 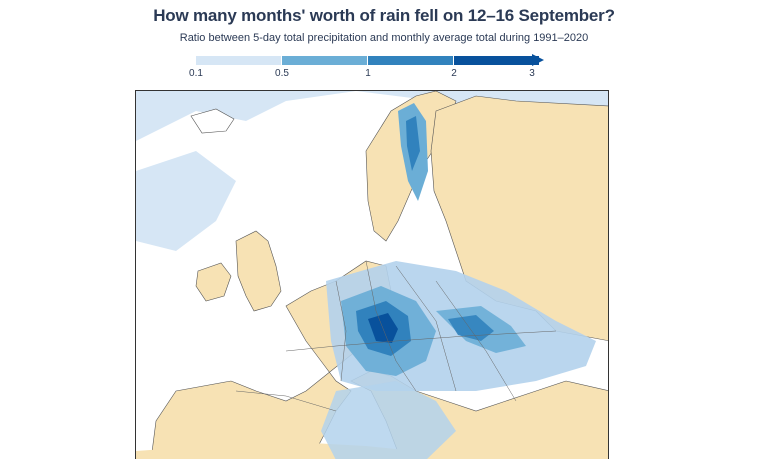 What do you see at coordinates (212, 121) in the screenshot?
I see `land-iceland` at bounding box center [212, 121].